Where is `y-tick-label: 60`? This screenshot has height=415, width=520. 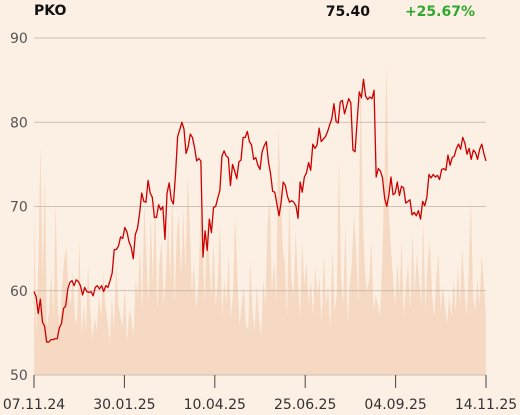
y-tick-label: 60 is located at coordinates (19, 292).